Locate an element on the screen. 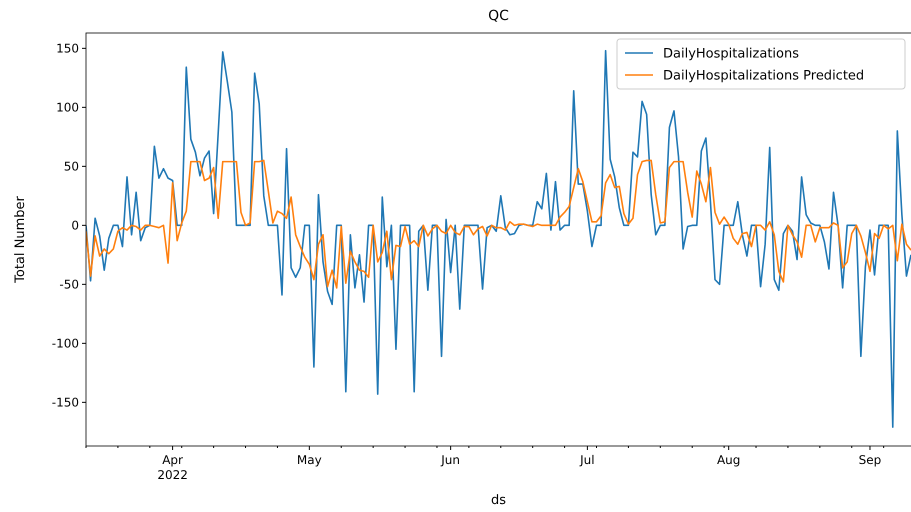 The width and height of the screenshot is (911, 512). y-tick-label: -100 is located at coordinates (65, 343).